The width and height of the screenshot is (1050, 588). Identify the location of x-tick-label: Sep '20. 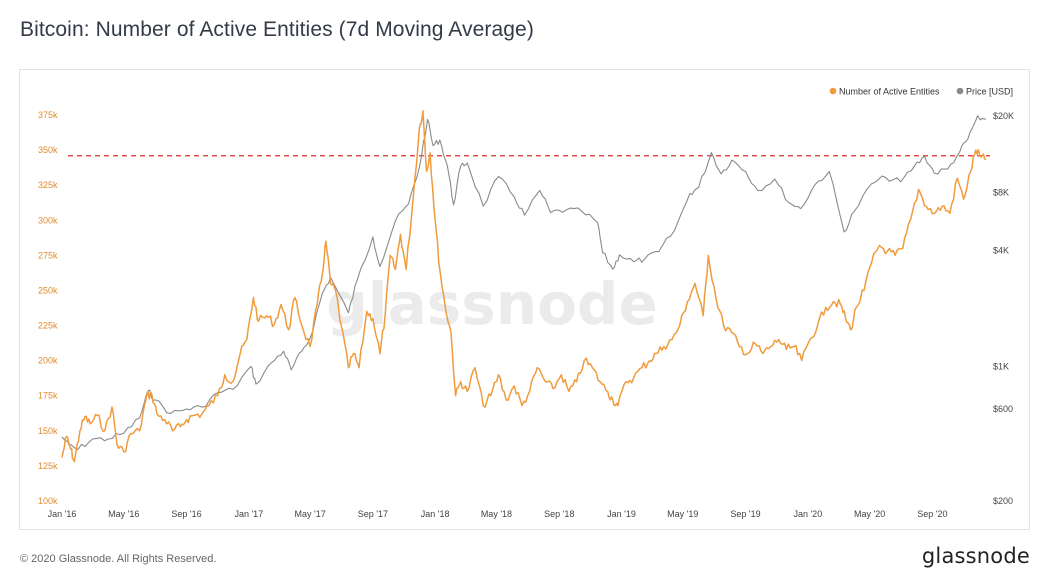
(932, 514).